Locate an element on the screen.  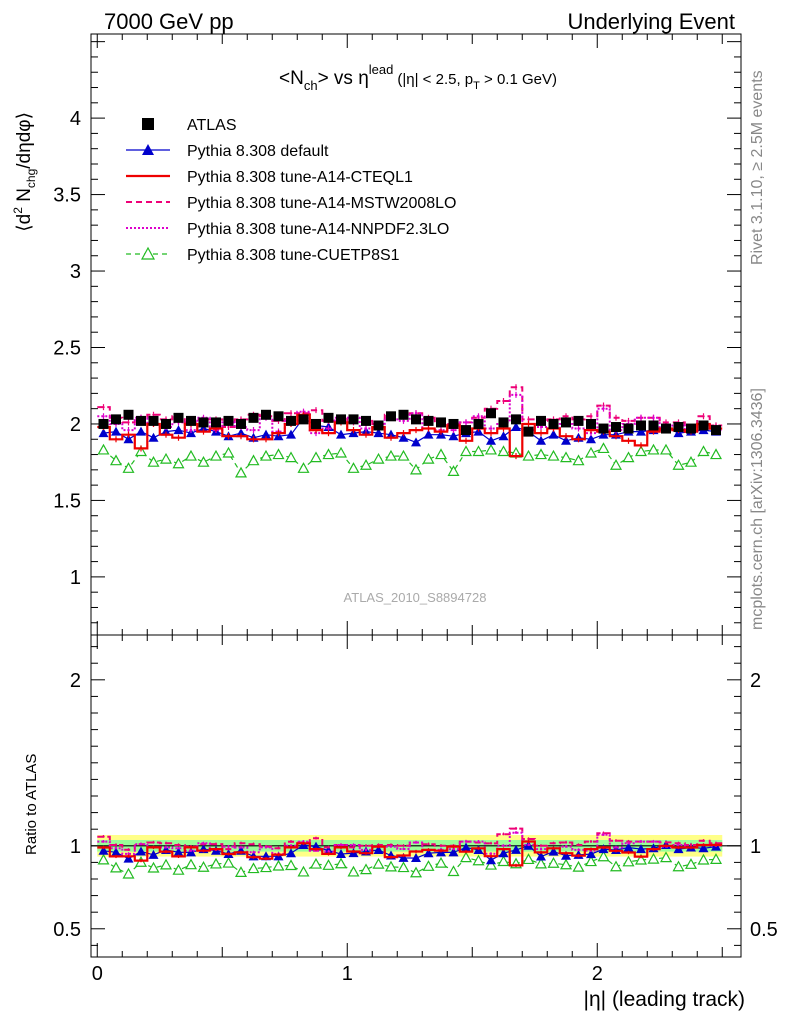
ratio-y-tick-label-right: 1 is located at coordinates (755, 847).